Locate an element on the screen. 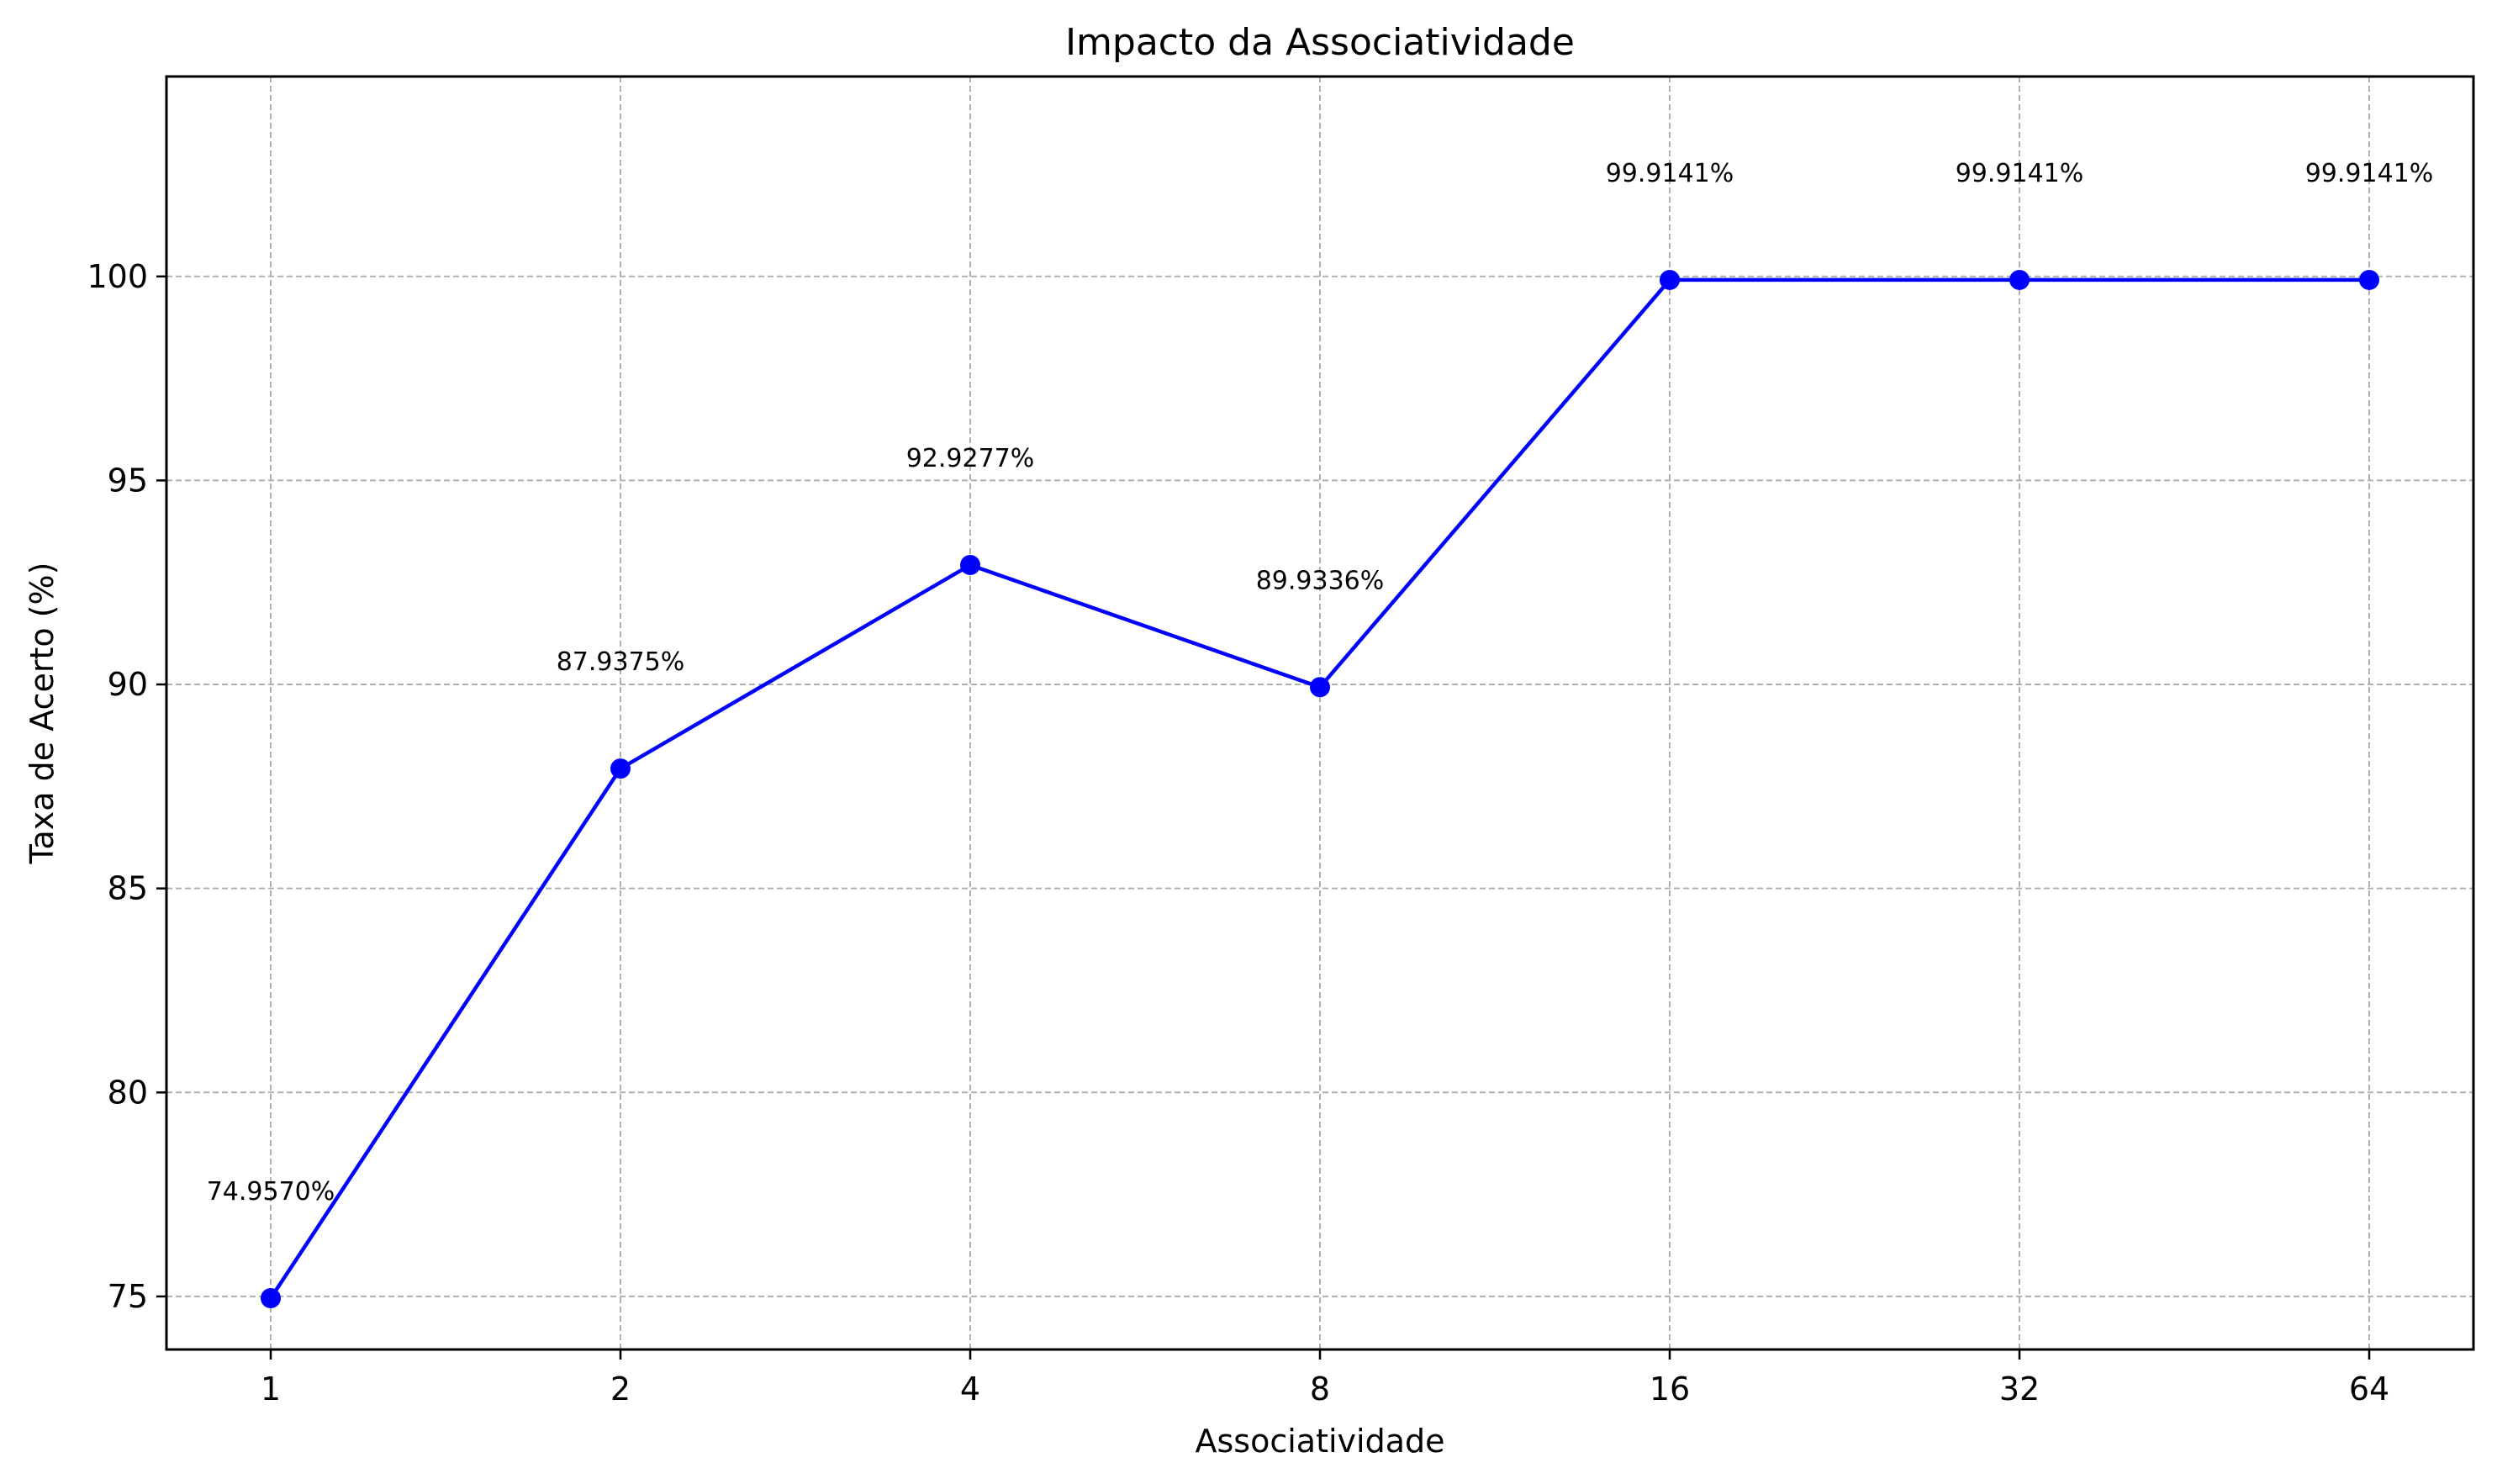 The width and height of the screenshot is (2497, 1484). y-tick-label-100: 100 is located at coordinates (117, 276).